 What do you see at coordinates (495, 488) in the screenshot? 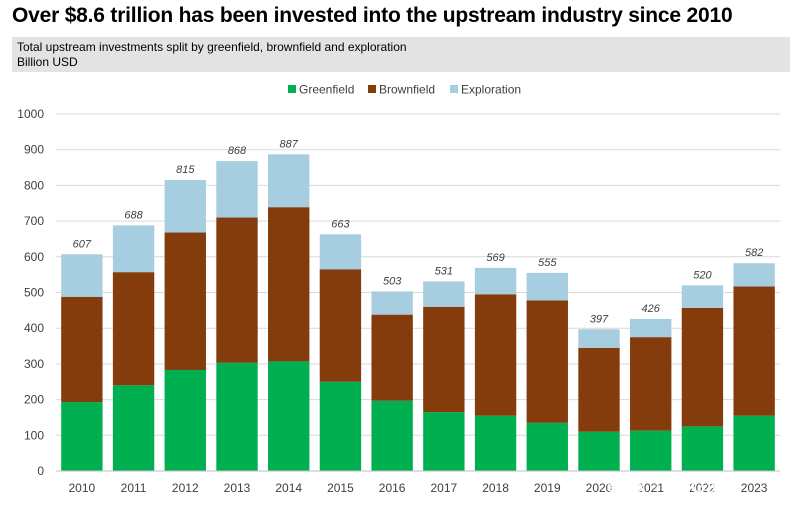
I see `x-tick-label: 2018` at bounding box center [495, 488].